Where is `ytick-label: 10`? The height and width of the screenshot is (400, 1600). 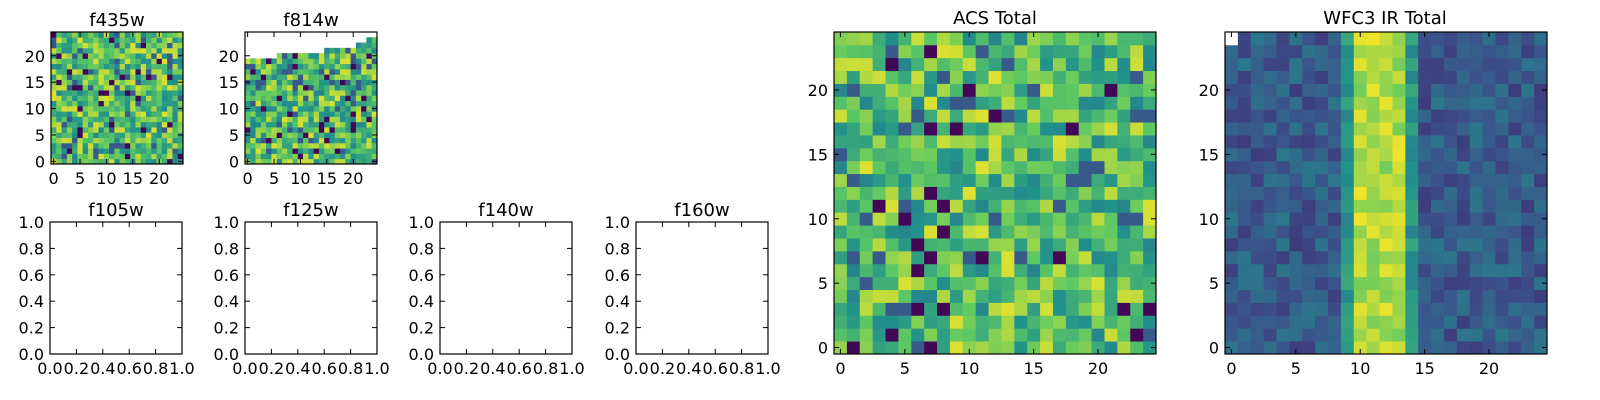
ytick-label: 10 is located at coordinates (229, 109).